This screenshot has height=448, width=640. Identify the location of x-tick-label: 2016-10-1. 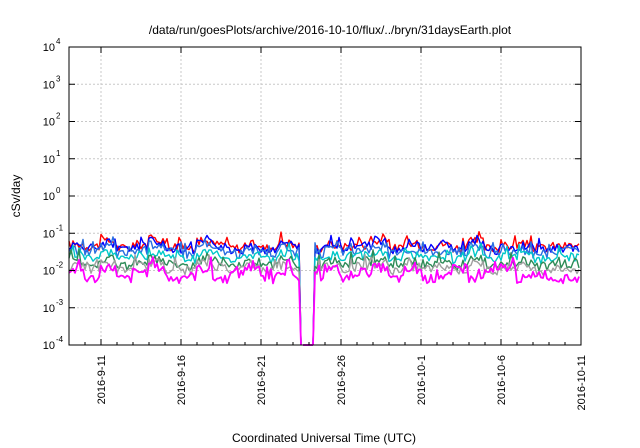
(422, 380).